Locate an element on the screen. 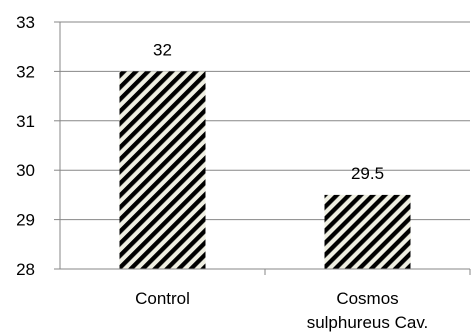 The width and height of the screenshot is (473, 335). y-tick-label: 28 is located at coordinates (25, 269).